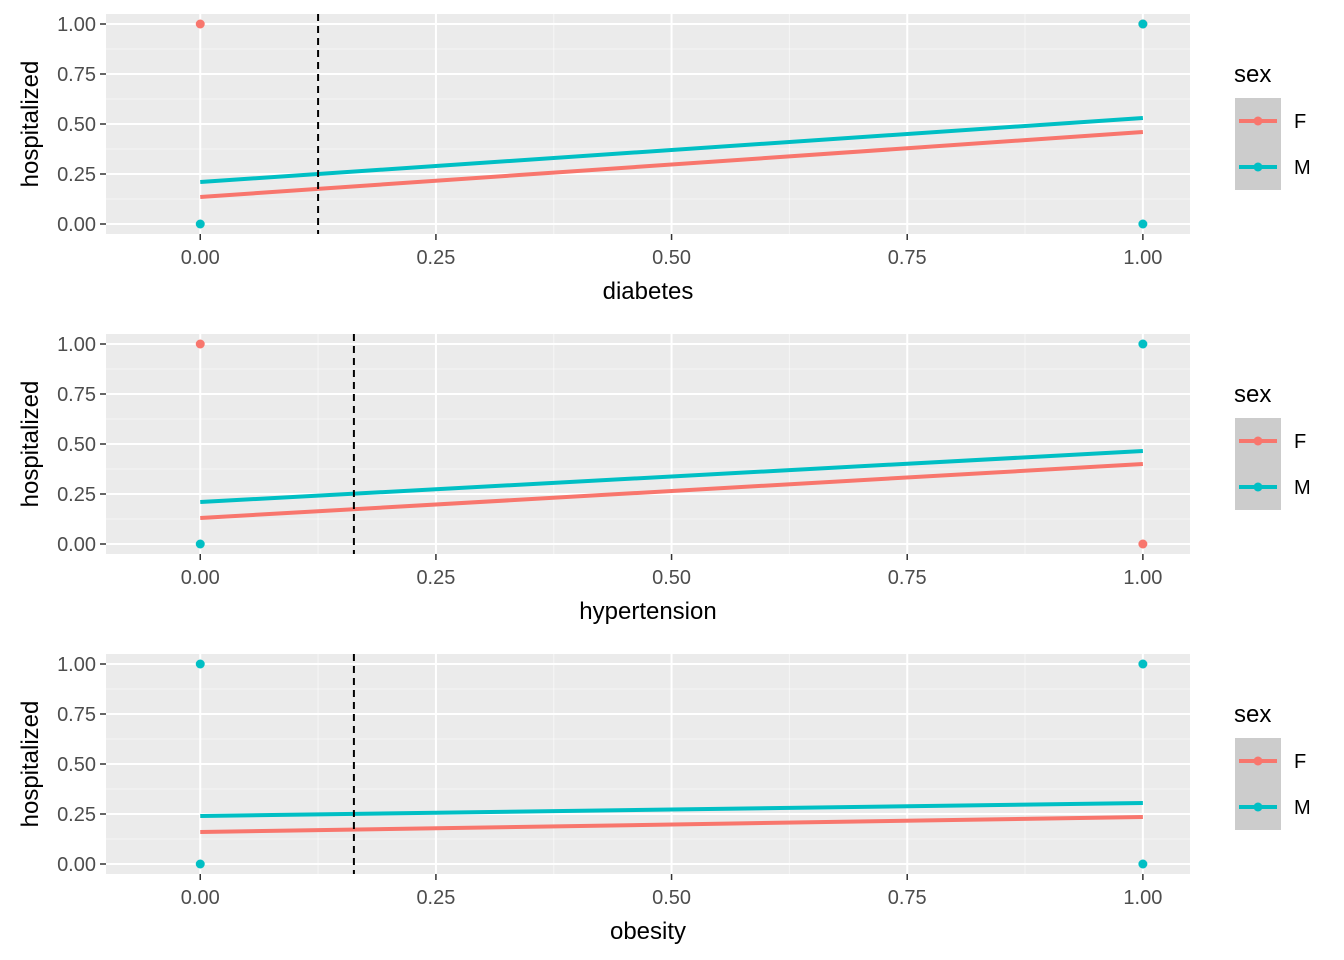 This screenshot has height=960, width=1344. Describe the element at coordinates (648, 931) in the screenshot. I see `x-axis-title: obesity` at that location.